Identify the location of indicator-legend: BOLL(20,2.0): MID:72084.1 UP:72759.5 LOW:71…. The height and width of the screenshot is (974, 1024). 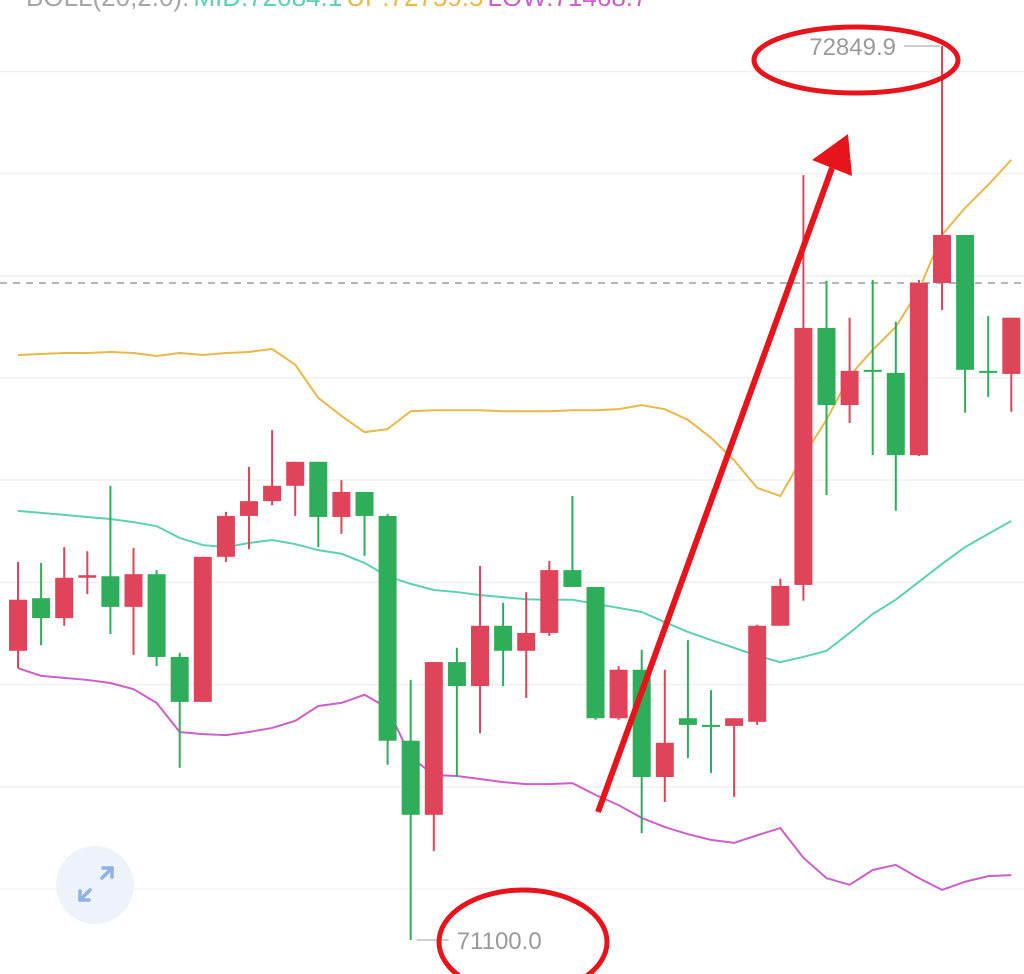
(336, 6).